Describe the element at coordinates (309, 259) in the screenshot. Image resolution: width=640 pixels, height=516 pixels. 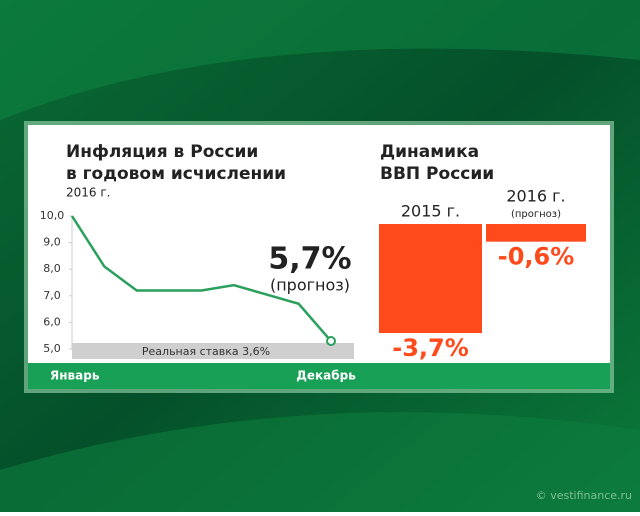
I see `forecast-value: 5,7%` at that location.